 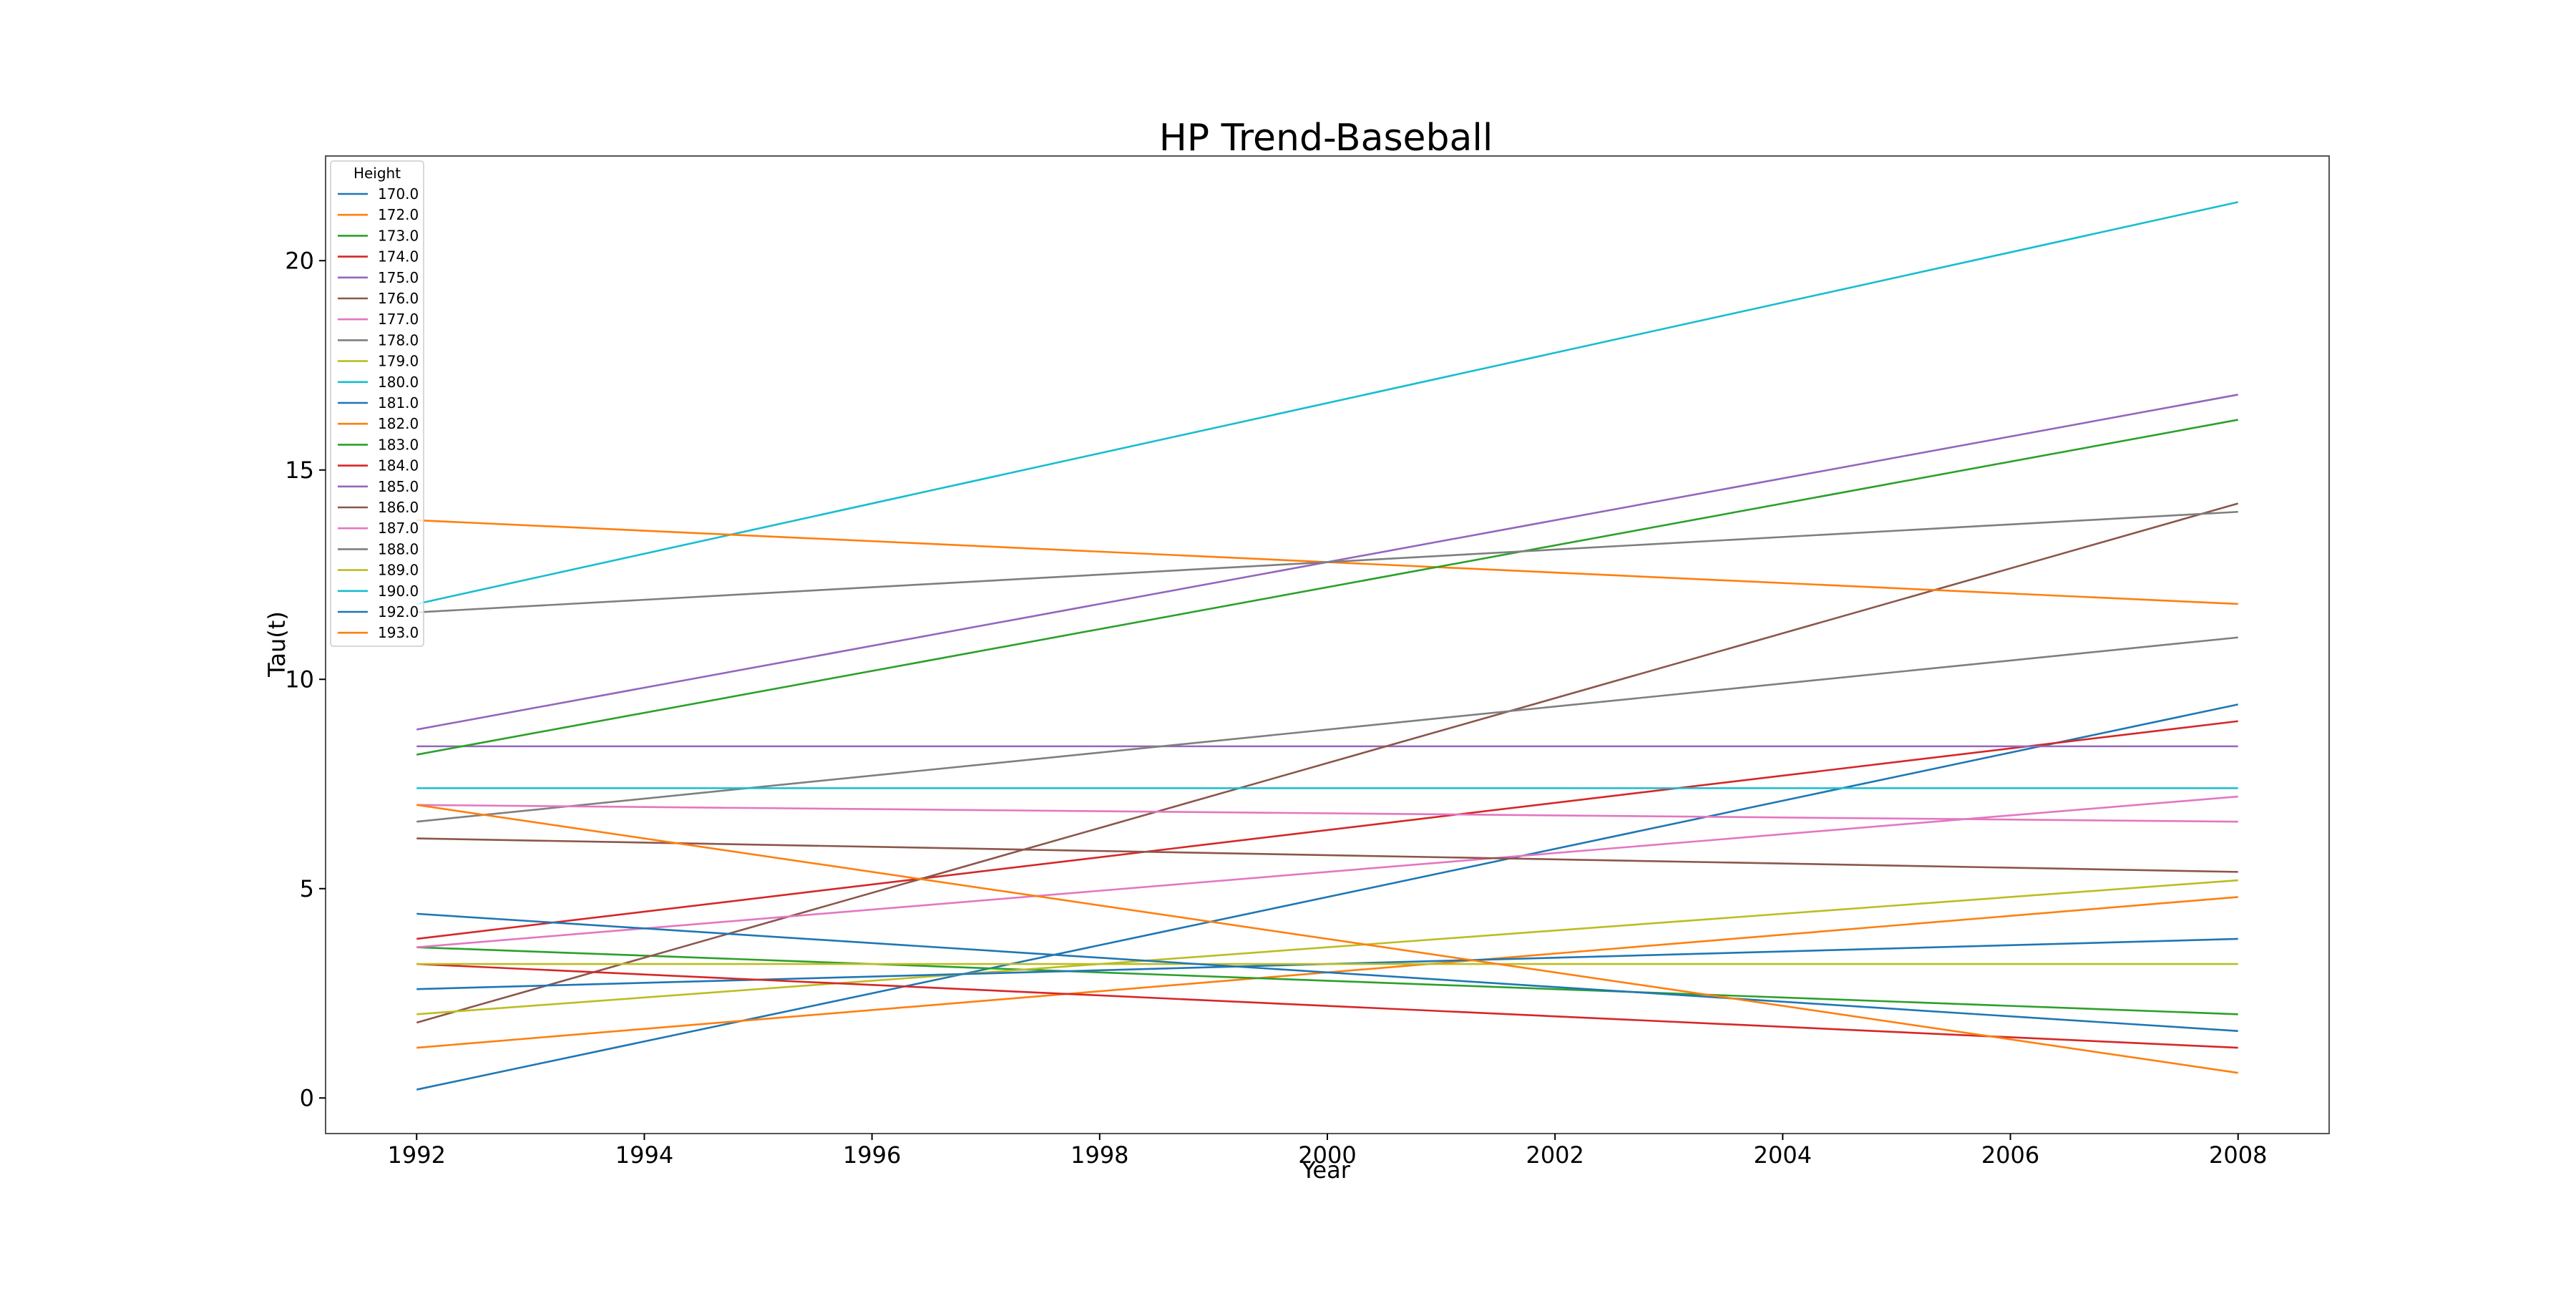 I want to click on legend-label: 173.0, so click(x=398, y=235).